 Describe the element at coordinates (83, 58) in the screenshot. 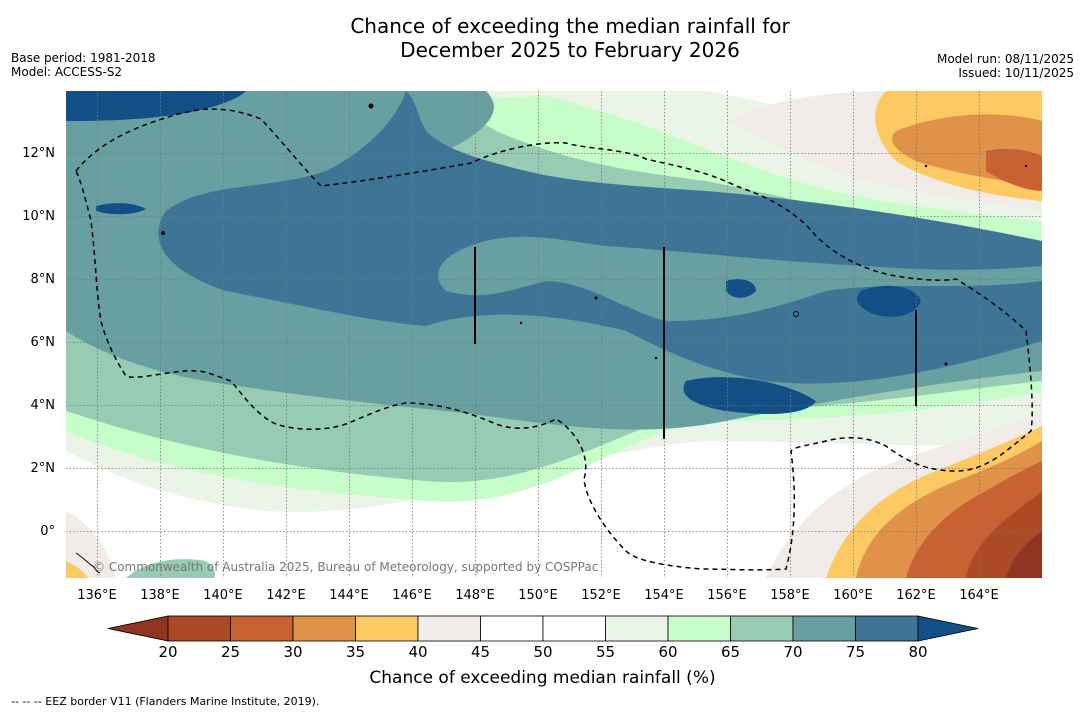

I see `base-period: Base period: 1981-2018` at that location.